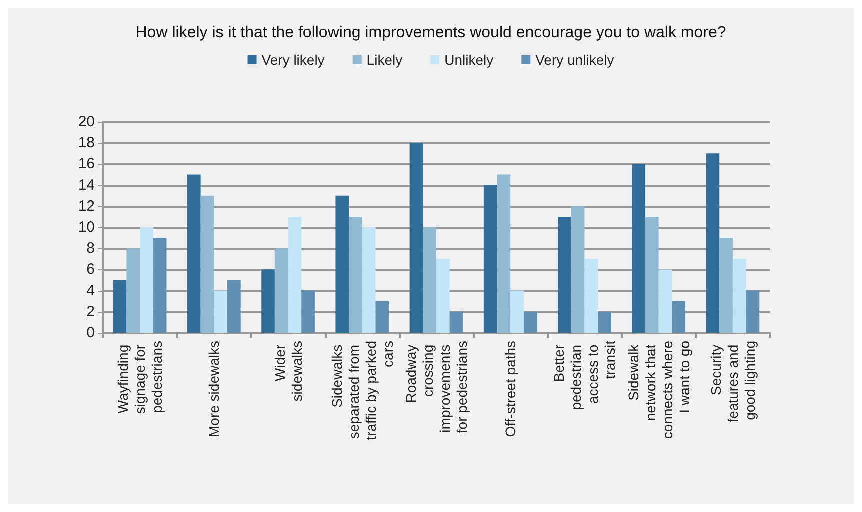  Describe the element at coordinates (86, 227) in the screenshot. I see `y-tick-label: 10` at that location.